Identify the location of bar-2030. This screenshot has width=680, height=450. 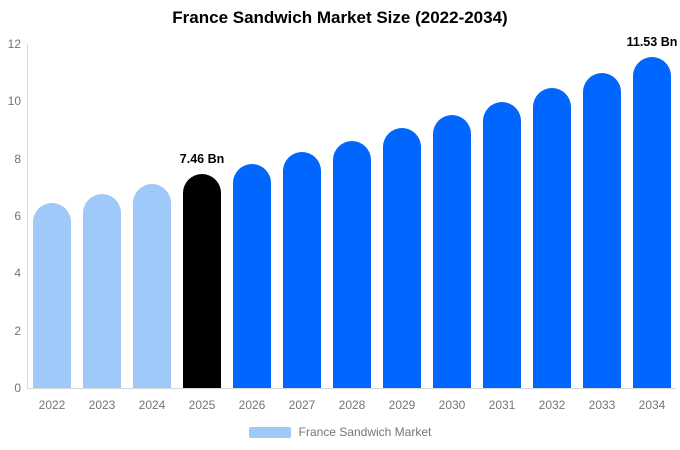
(452, 251).